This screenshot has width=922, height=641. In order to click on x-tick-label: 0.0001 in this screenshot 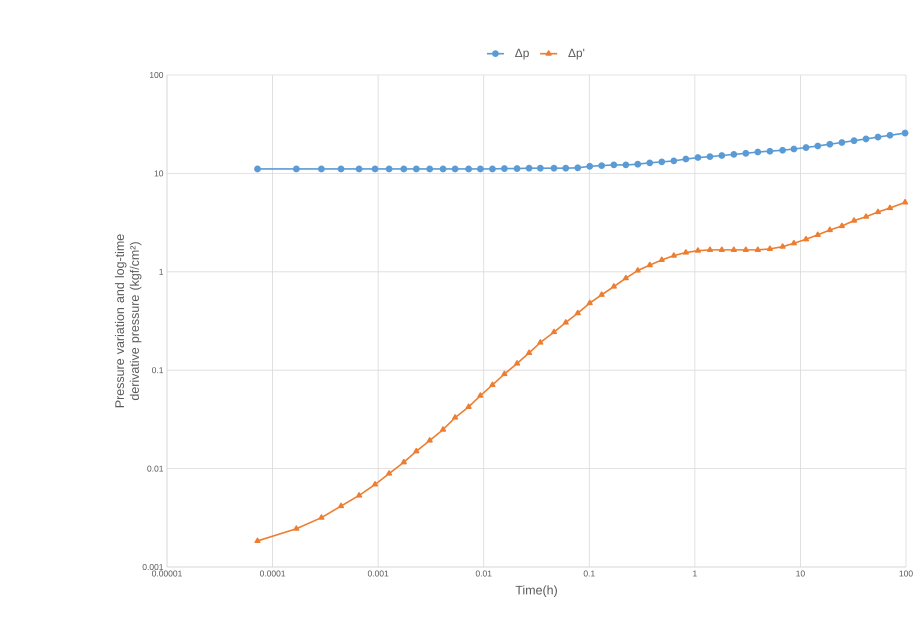, I will do `click(273, 573)`.